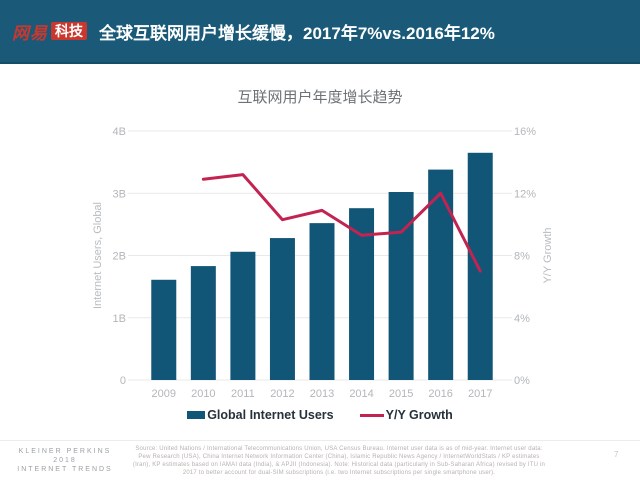  What do you see at coordinates (123, 381) in the screenshot?
I see `left-axis-tick: 0` at bounding box center [123, 381].